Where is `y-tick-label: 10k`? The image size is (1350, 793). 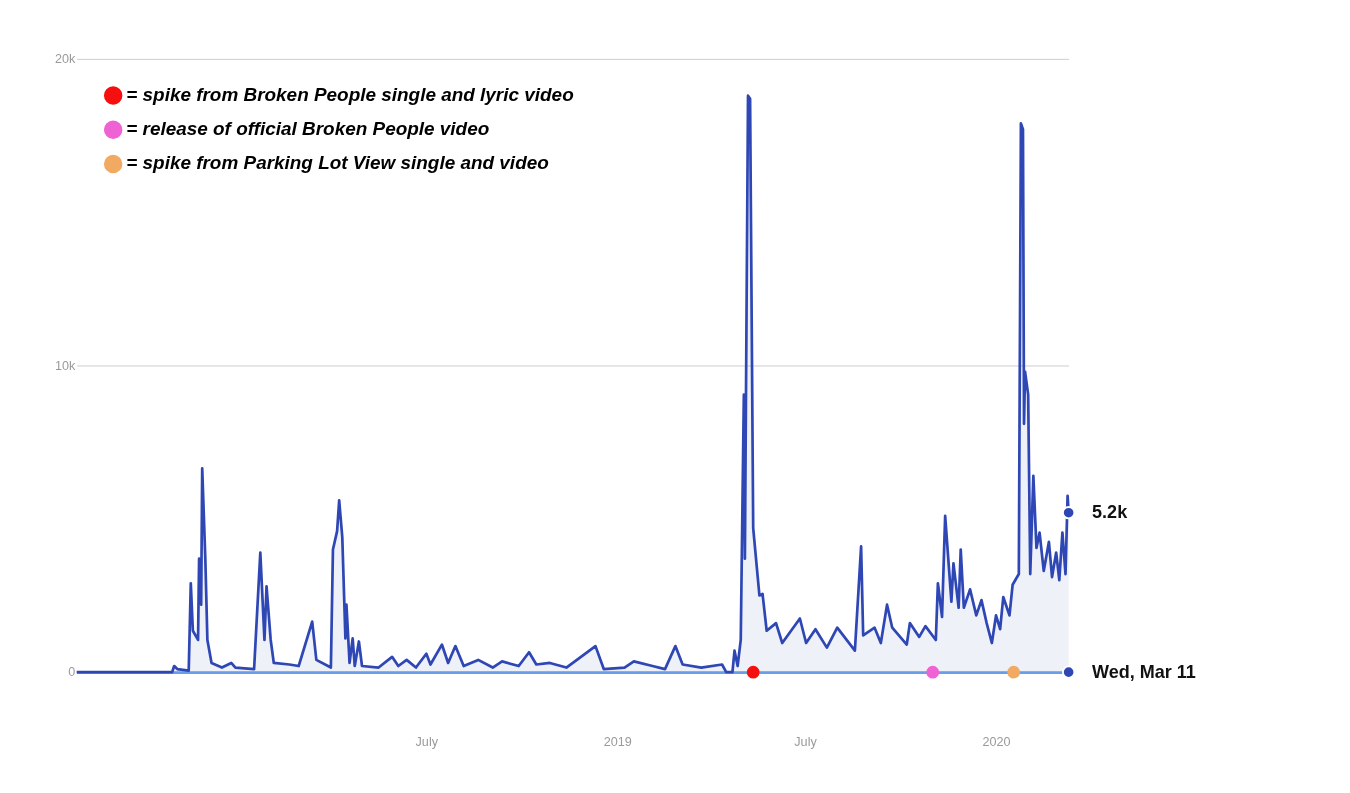 y-tick-label: 10k is located at coordinates (65, 365).